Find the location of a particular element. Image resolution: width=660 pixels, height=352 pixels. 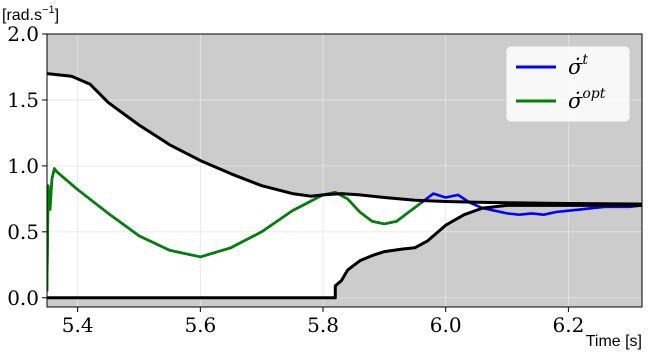

y-tick-label: 2.0 is located at coordinates (23, 34).